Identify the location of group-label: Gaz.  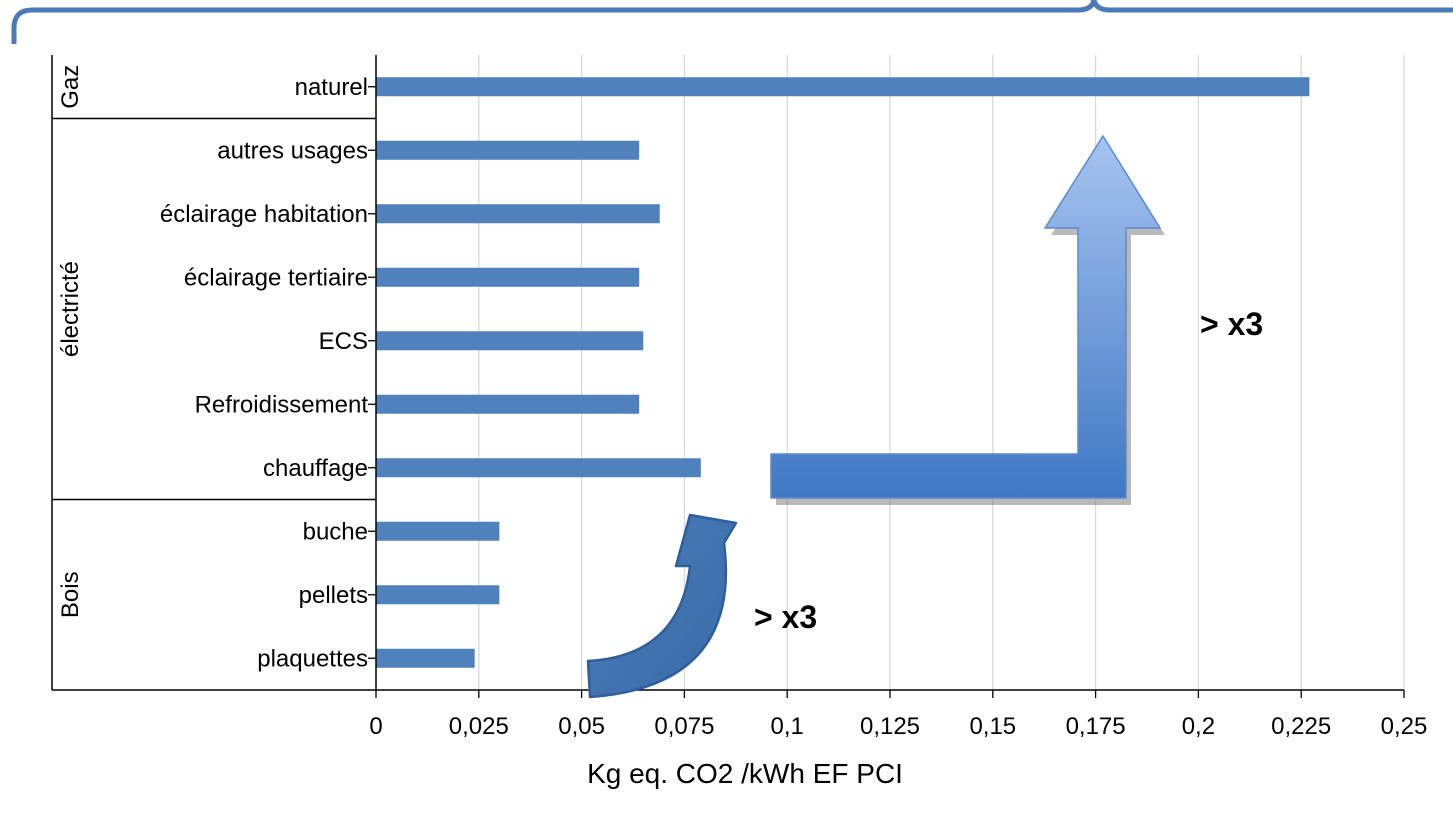
(70, 87).